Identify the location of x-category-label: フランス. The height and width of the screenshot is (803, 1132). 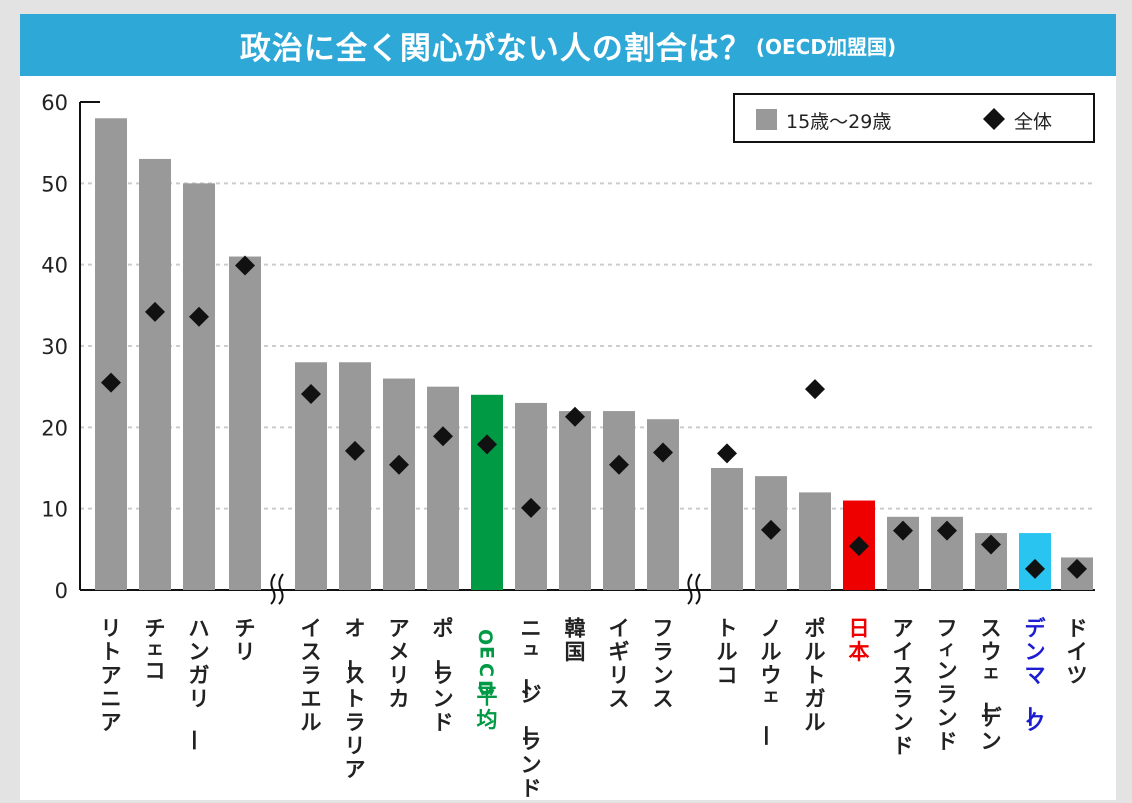
(663, 664).